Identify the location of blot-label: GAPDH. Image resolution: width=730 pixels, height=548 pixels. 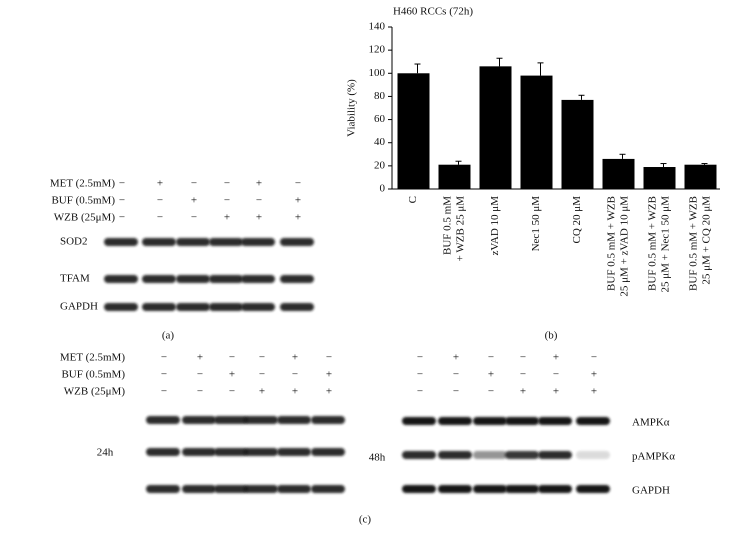
(79, 307).